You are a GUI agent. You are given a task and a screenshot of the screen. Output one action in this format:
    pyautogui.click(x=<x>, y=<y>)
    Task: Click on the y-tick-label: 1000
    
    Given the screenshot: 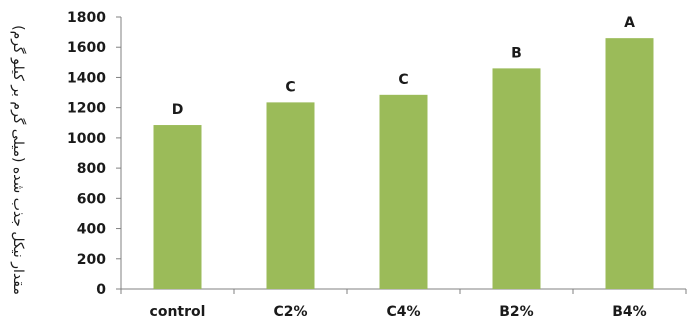 What is the action you would take?
    pyautogui.click(x=86, y=139)
    